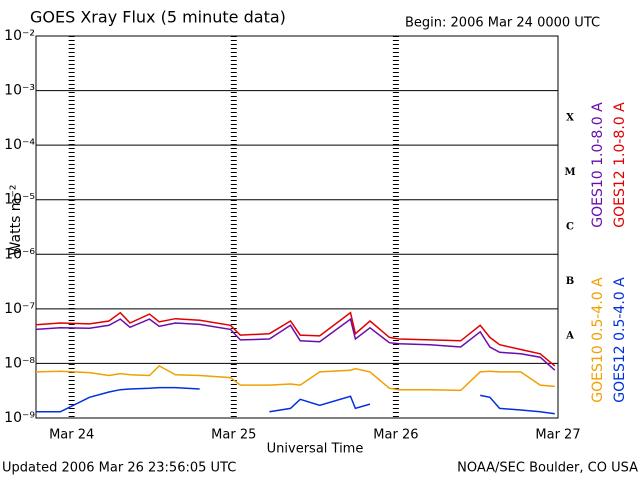  What do you see at coordinates (570, 227) in the screenshot?
I see `flare-class-label: C` at bounding box center [570, 227].